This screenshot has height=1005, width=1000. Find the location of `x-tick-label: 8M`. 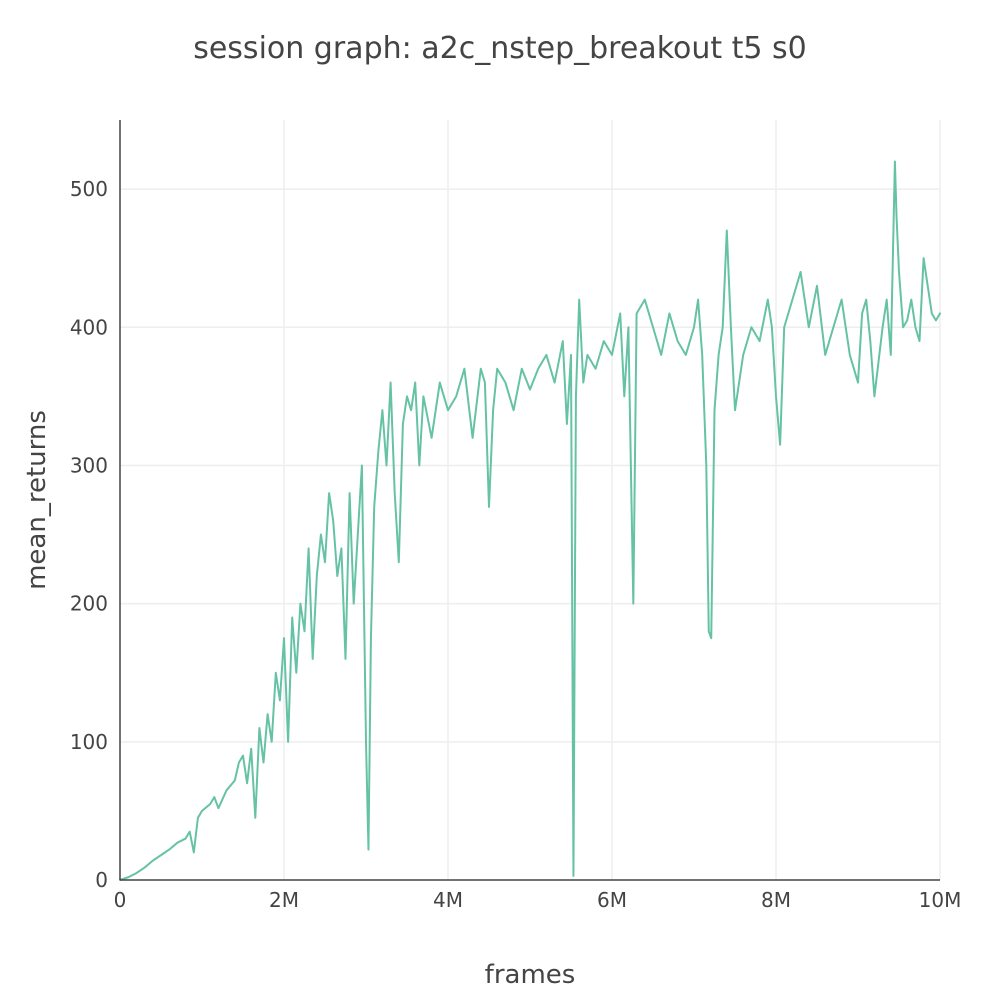

x-tick-label: 8M is located at coordinates (776, 900).